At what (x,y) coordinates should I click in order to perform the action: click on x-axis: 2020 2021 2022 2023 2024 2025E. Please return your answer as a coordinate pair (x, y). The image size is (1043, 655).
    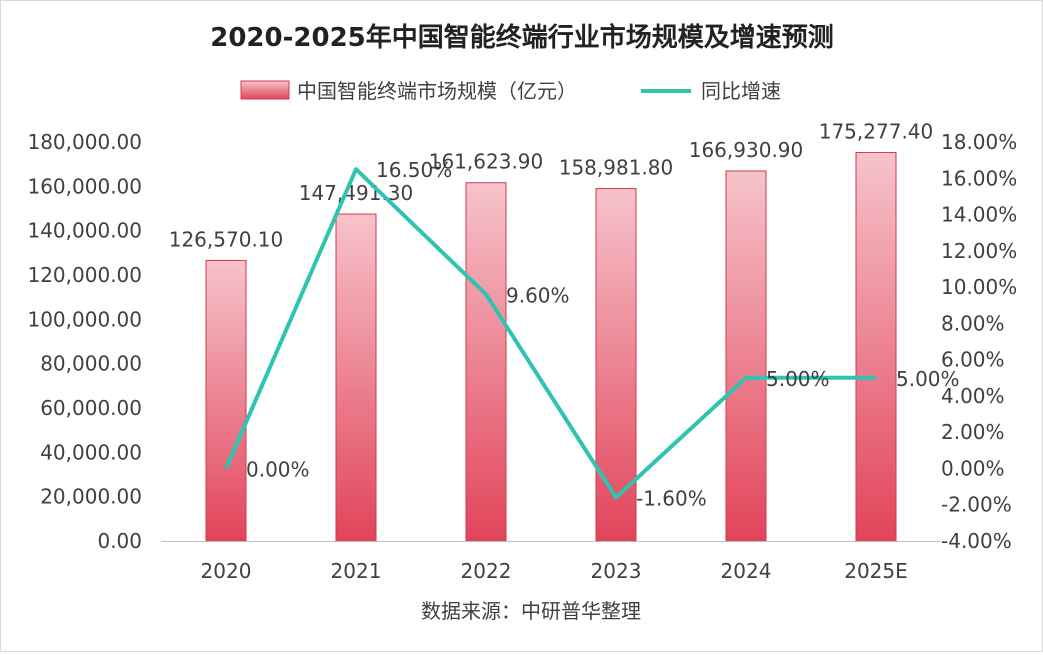
    Looking at the image, I should click on (551, 562).